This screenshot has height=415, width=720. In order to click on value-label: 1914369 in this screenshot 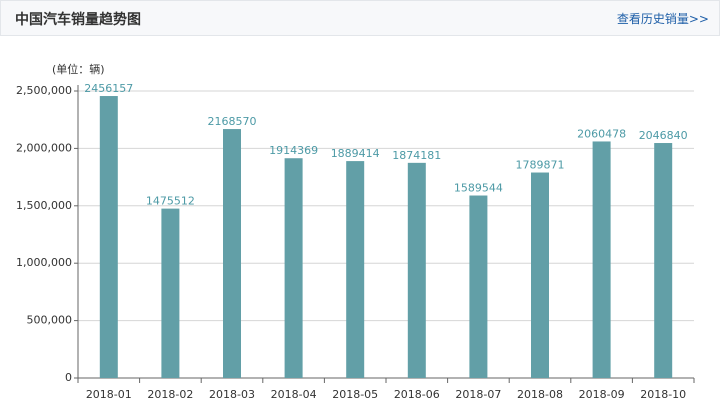, I will do `click(293, 150)`.